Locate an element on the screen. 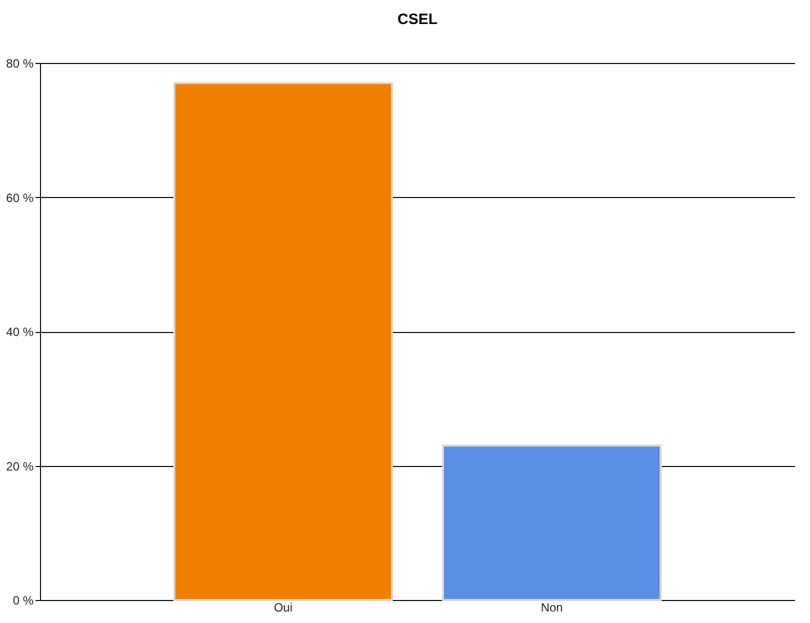 This screenshot has height=623, width=810. y-tick-label: 20 % is located at coordinates (20, 466).